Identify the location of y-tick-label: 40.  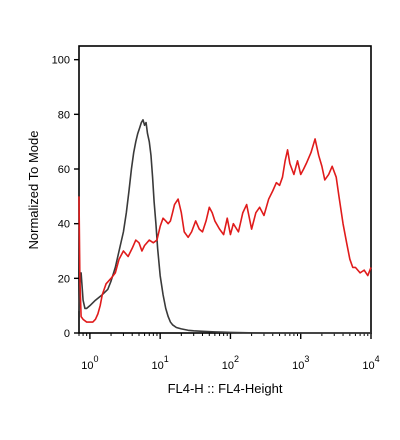
(64, 225).